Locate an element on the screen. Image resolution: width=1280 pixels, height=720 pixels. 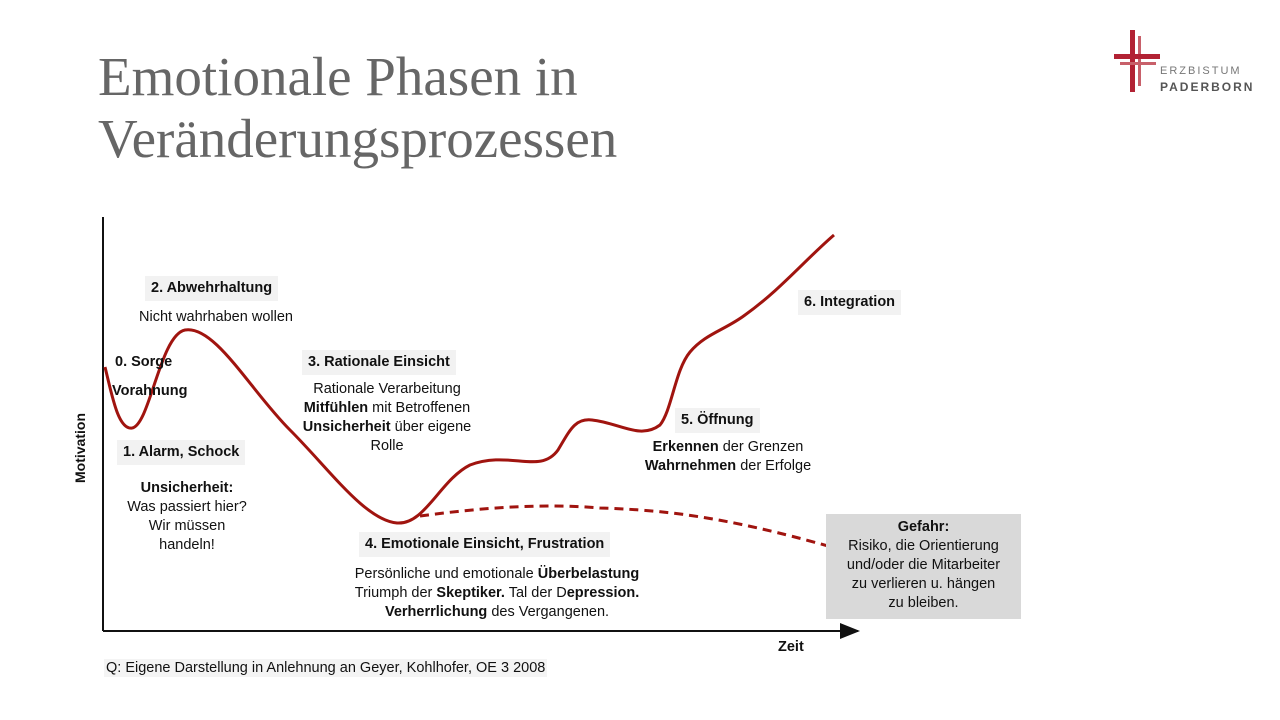
phase-1-bold: Unsicherheit: is located at coordinates (187, 488).